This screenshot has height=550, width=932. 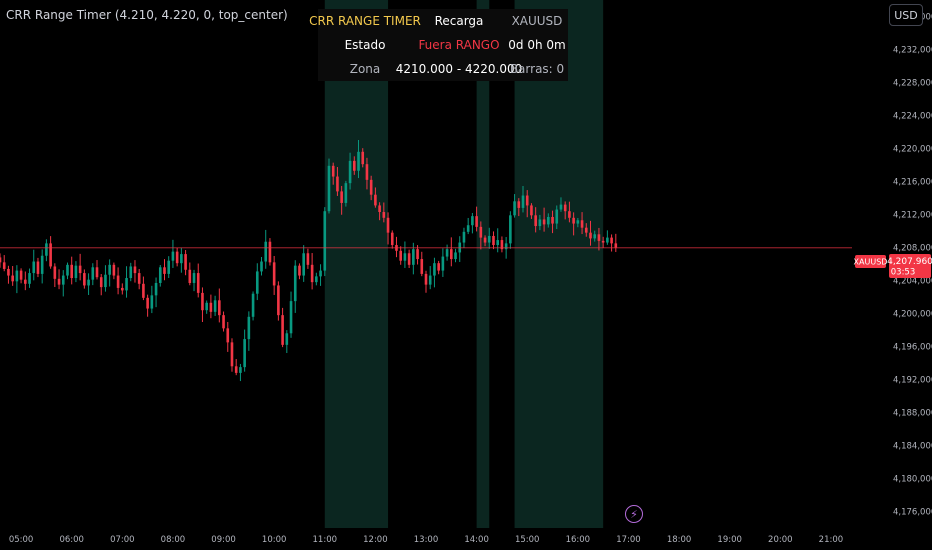 I want to click on y-tick-label: 4,212,000, so click(x=912, y=216).